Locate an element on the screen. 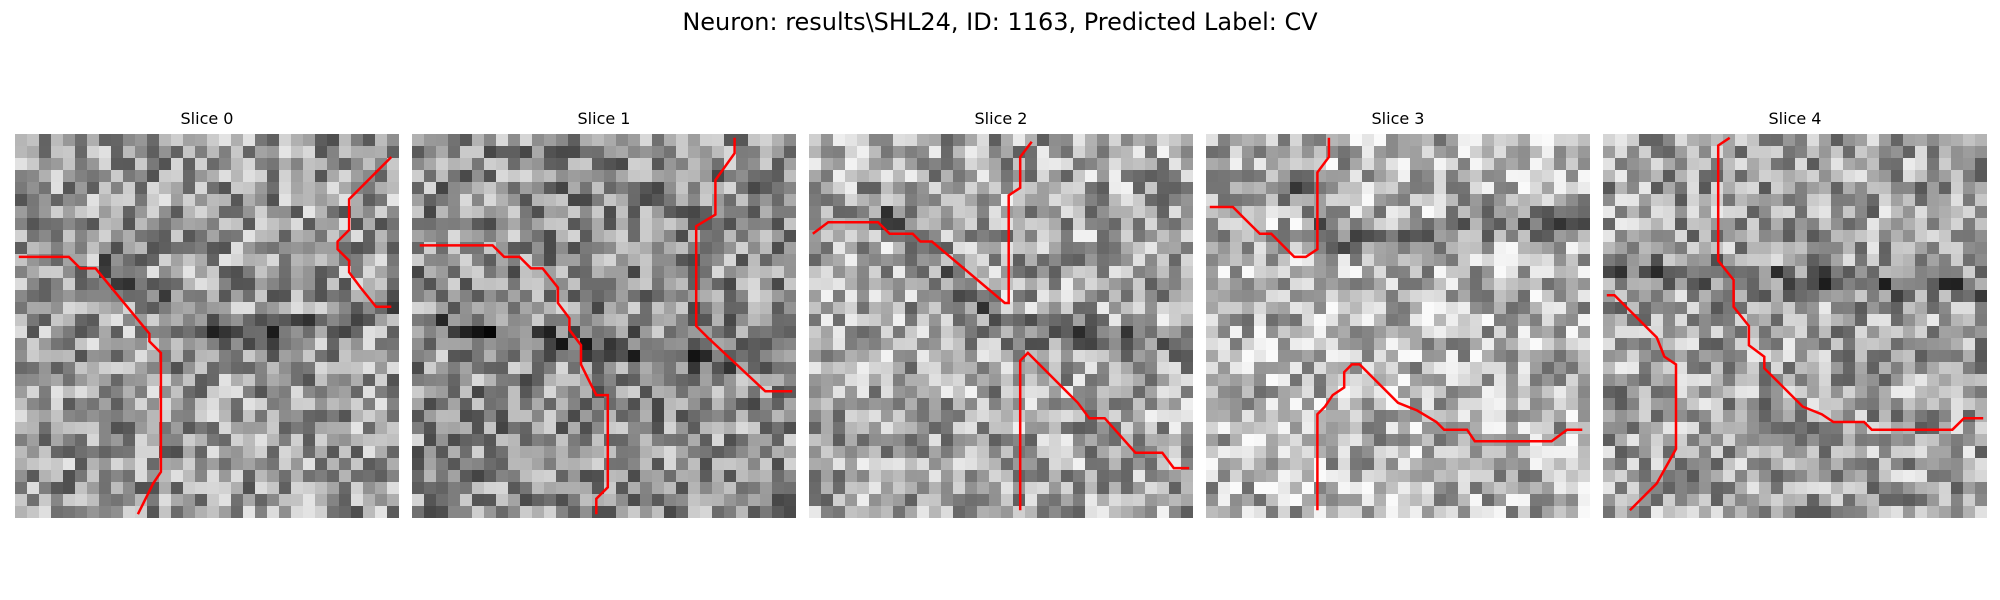 The width and height of the screenshot is (2000, 600). panel-title: Slice 3 is located at coordinates (1398, 118).